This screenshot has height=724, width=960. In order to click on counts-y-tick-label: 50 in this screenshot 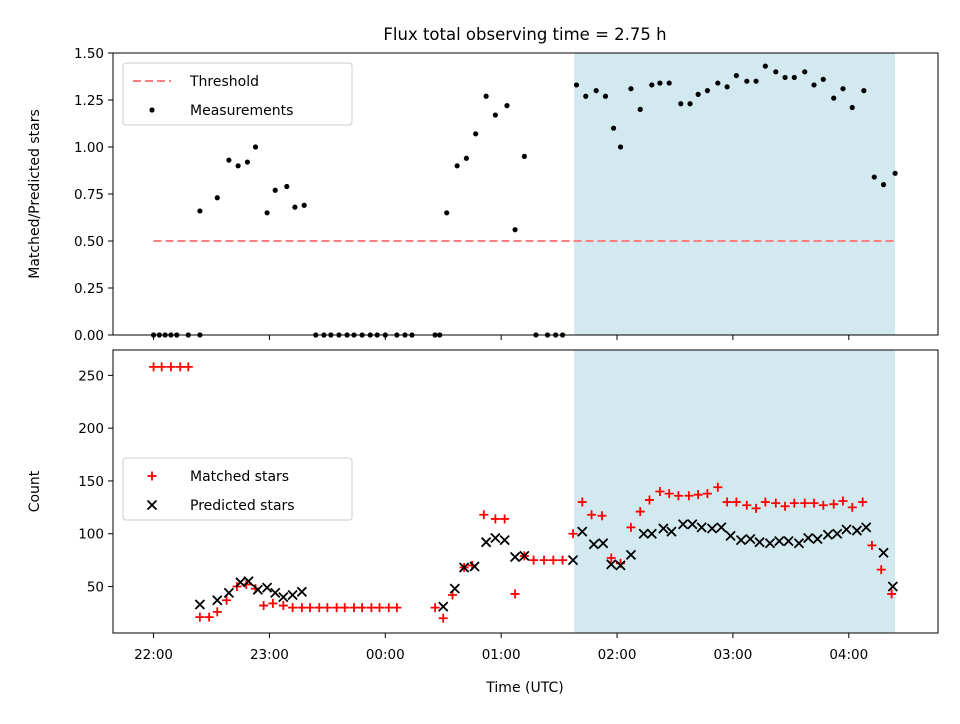, I will do `click(95, 588)`.